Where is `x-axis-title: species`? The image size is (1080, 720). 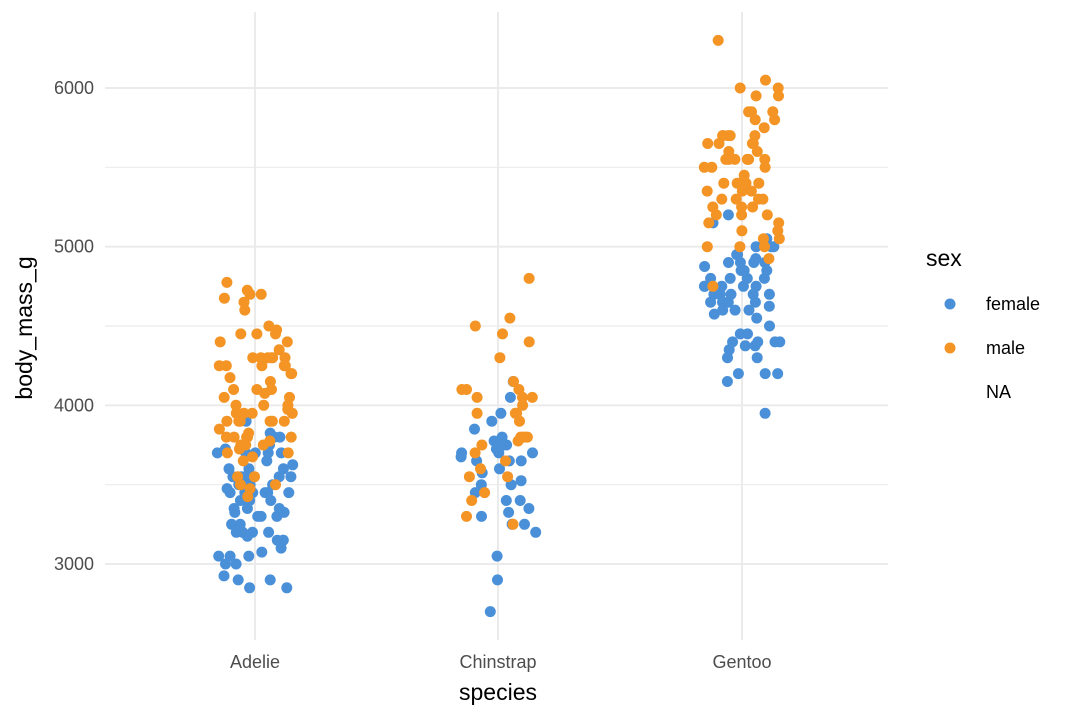
x-axis-title: species is located at coordinates (498, 692).